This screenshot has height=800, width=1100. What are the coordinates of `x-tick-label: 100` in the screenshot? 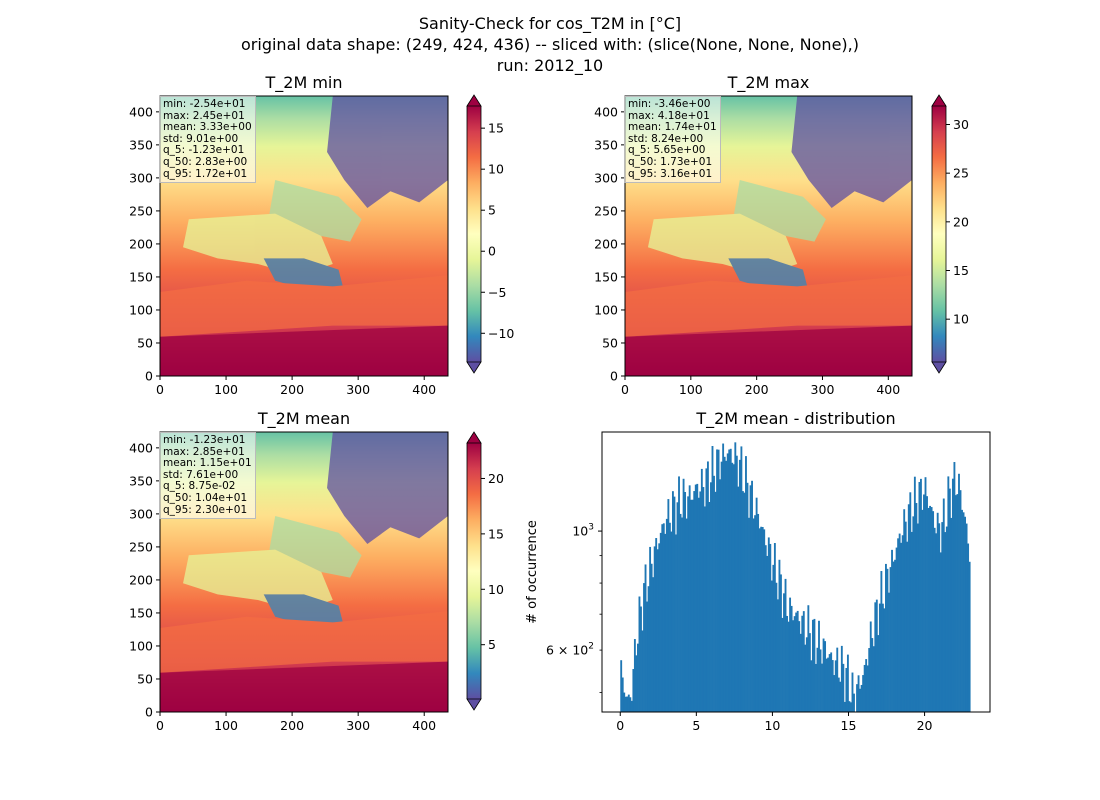 It's located at (226, 389).